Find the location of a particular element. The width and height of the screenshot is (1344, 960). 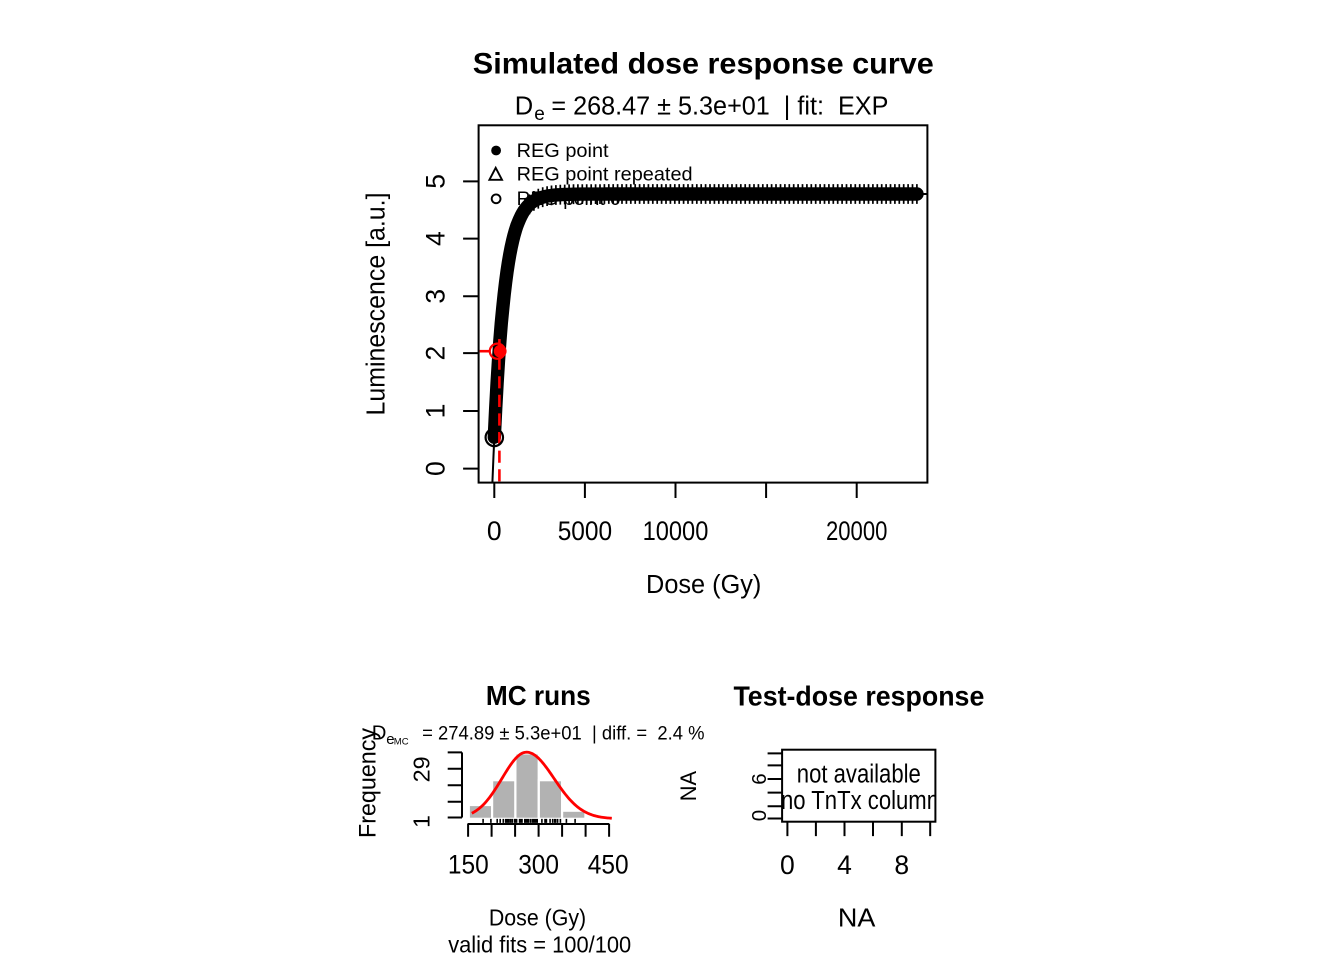

svg-text: 450 is located at coordinates (608, 864).